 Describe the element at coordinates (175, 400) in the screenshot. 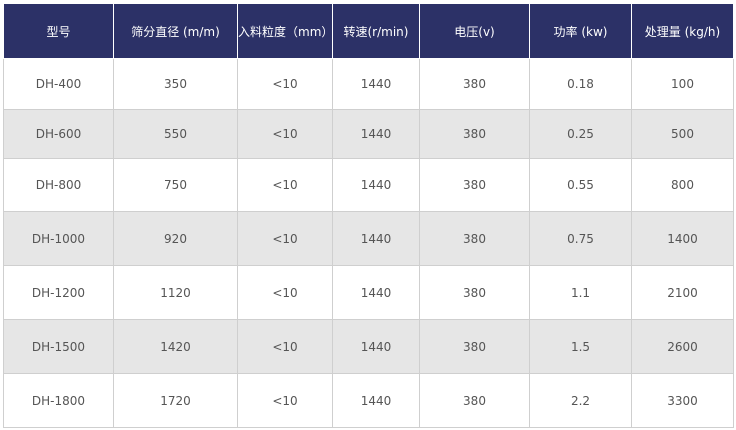

I see `table-cell: 1720` at that location.